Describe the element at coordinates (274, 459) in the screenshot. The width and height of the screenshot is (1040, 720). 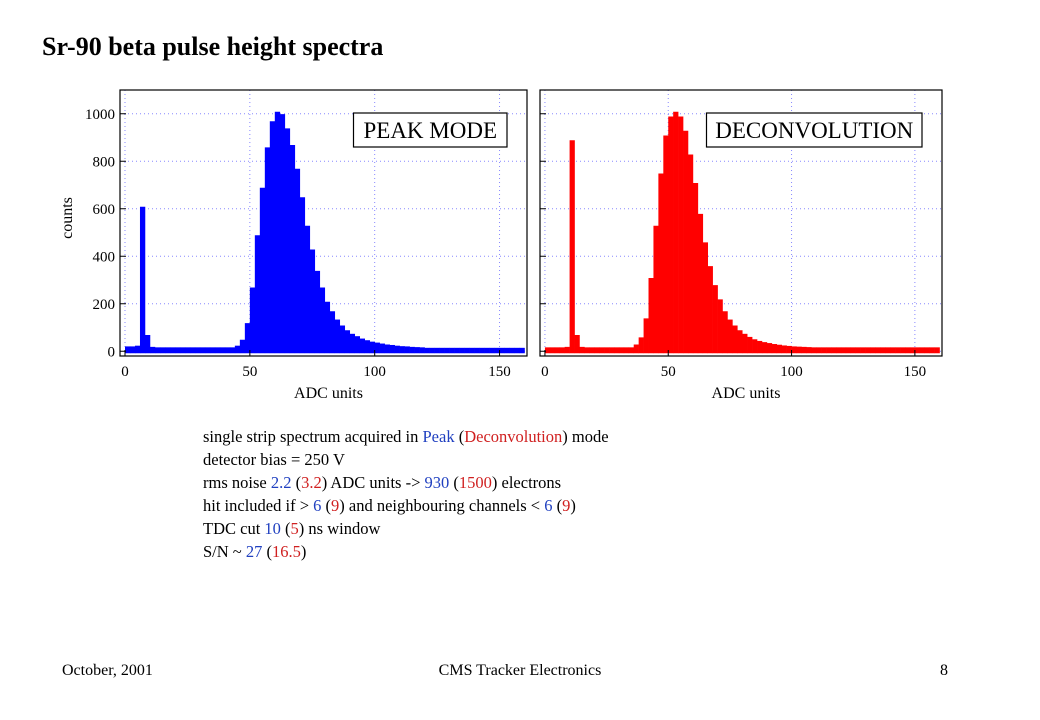
I see `note-text: detector bias = 250 V` at that location.